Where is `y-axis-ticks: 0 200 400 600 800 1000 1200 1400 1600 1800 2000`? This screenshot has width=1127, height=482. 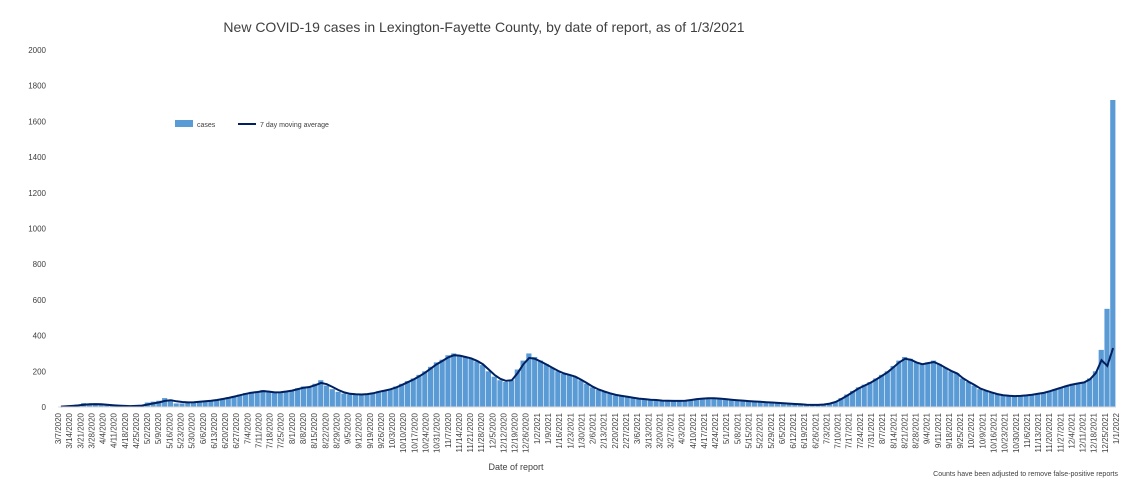
y-axis-ticks: 0 200 400 600 800 1000 1200 1400 1600 1800 2000 is located at coordinates (37, 229).